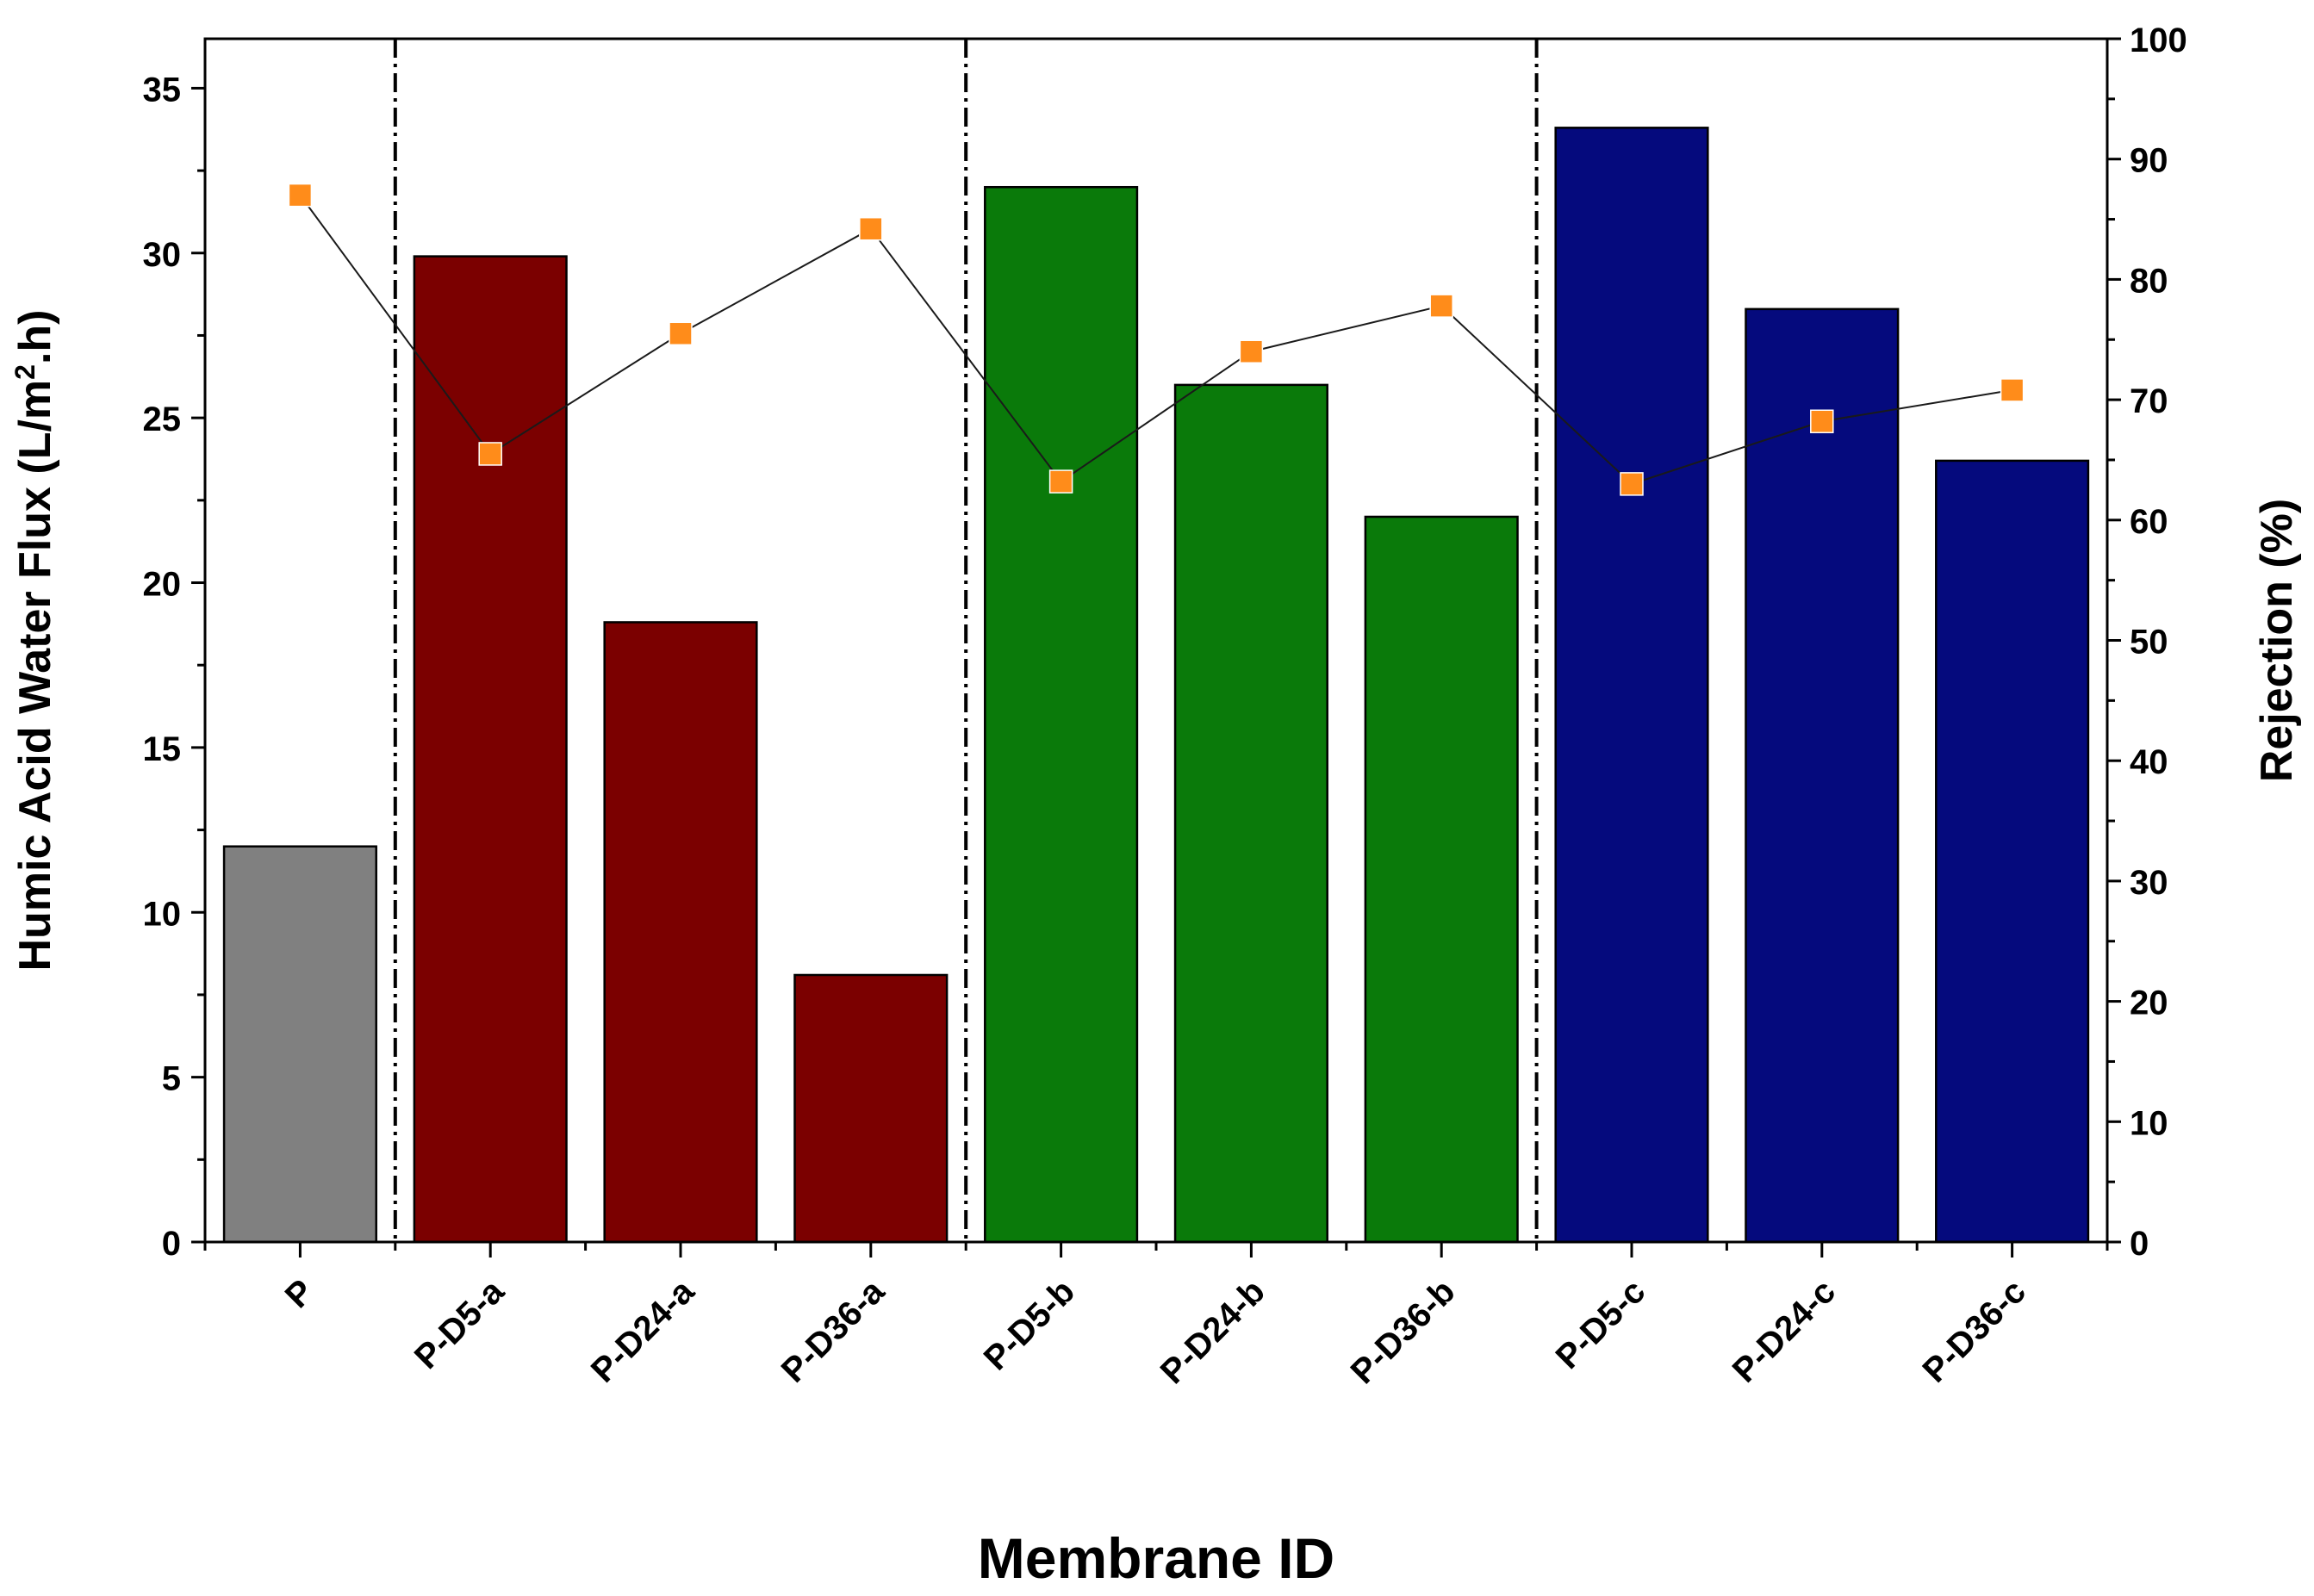 This screenshot has width=2314, height=1596. Describe the element at coordinates (299, 1044) in the screenshot. I see `bar-P` at that location.